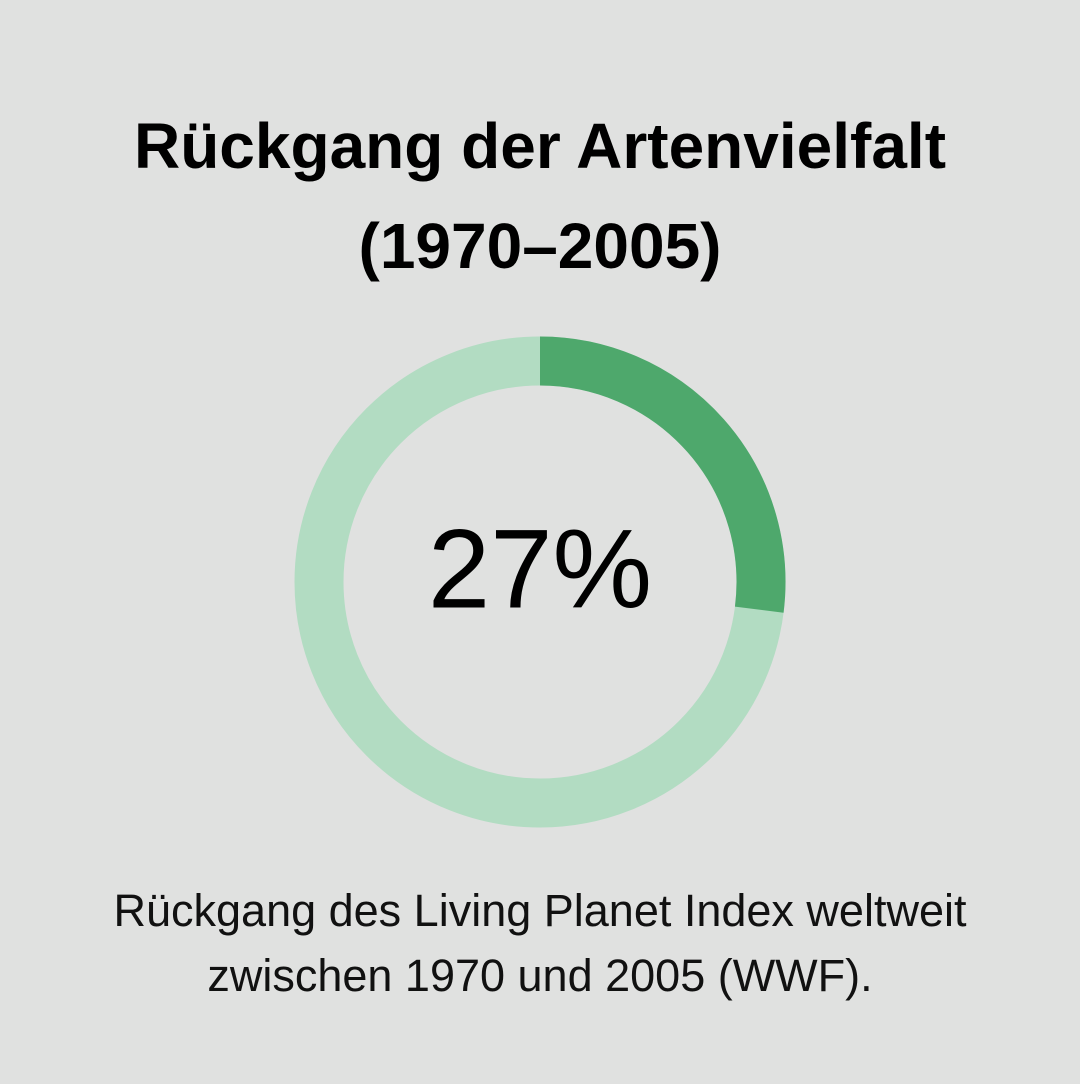 The width and height of the screenshot is (1080, 1084). I want to click on chart-title: Rückgang der Artenvielfalt (1970–2005), so click(540, 196).